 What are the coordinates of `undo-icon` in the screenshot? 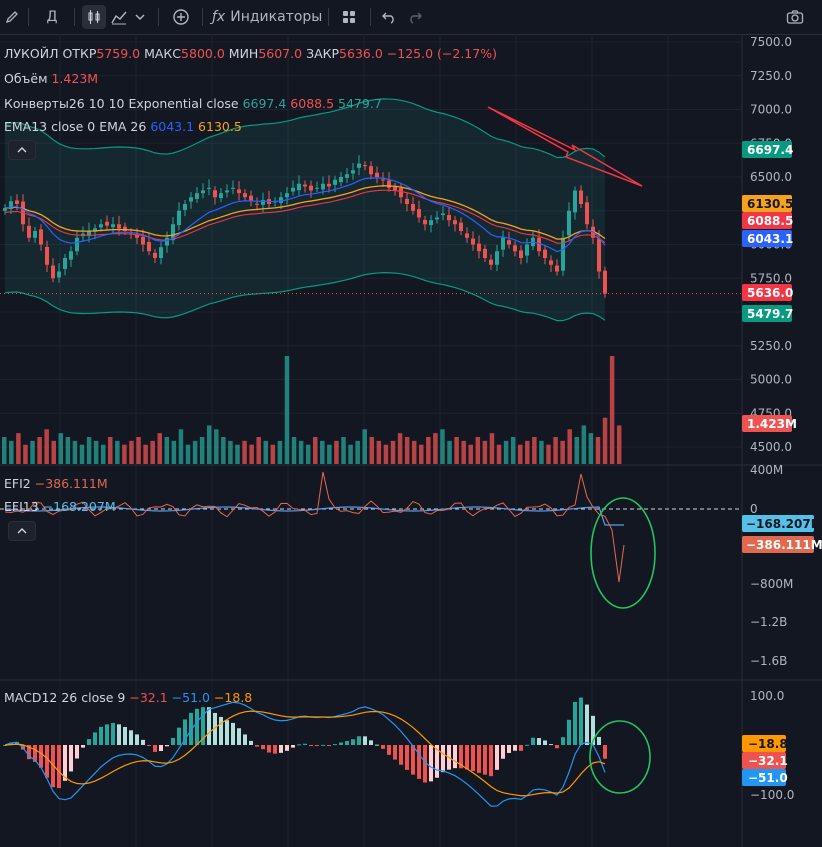 It's located at (389, 17).